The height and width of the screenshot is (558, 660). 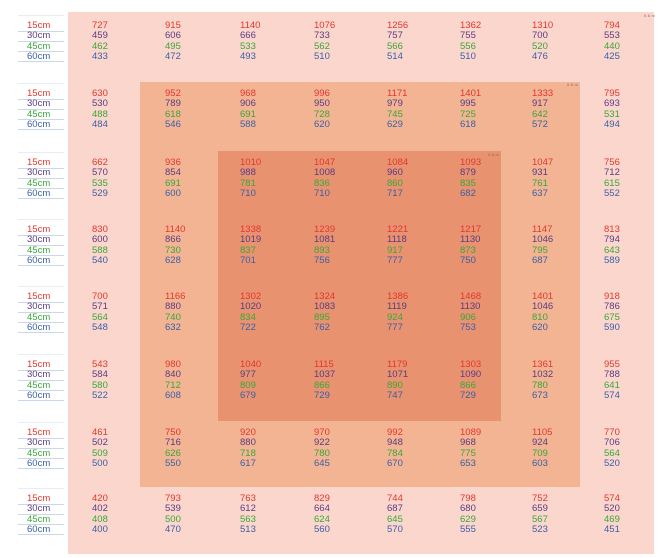 I want to click on cell-value: 566, so click(x=395, y=46).